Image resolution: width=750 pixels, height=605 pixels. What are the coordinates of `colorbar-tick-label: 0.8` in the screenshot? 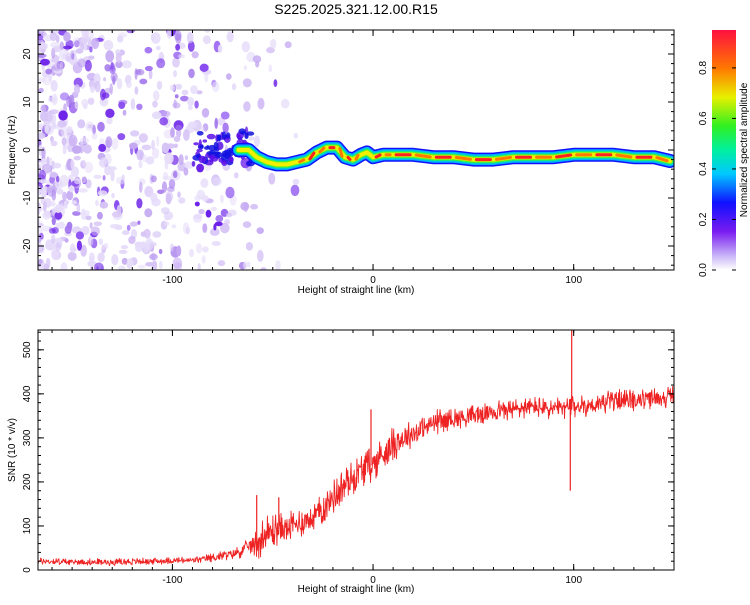 It's located at (703, 68).